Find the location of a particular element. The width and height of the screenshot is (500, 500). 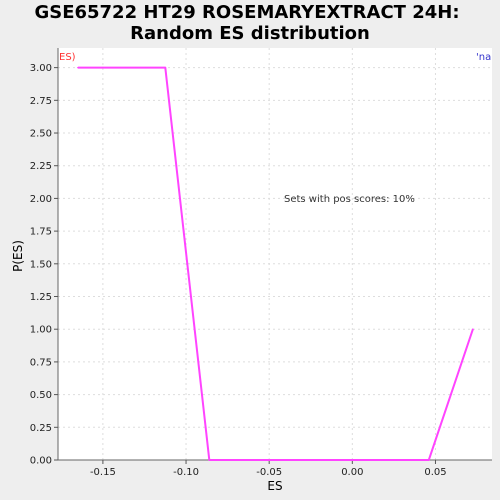

y-tick-label: 2.25 is located at coordinates (41, 166).